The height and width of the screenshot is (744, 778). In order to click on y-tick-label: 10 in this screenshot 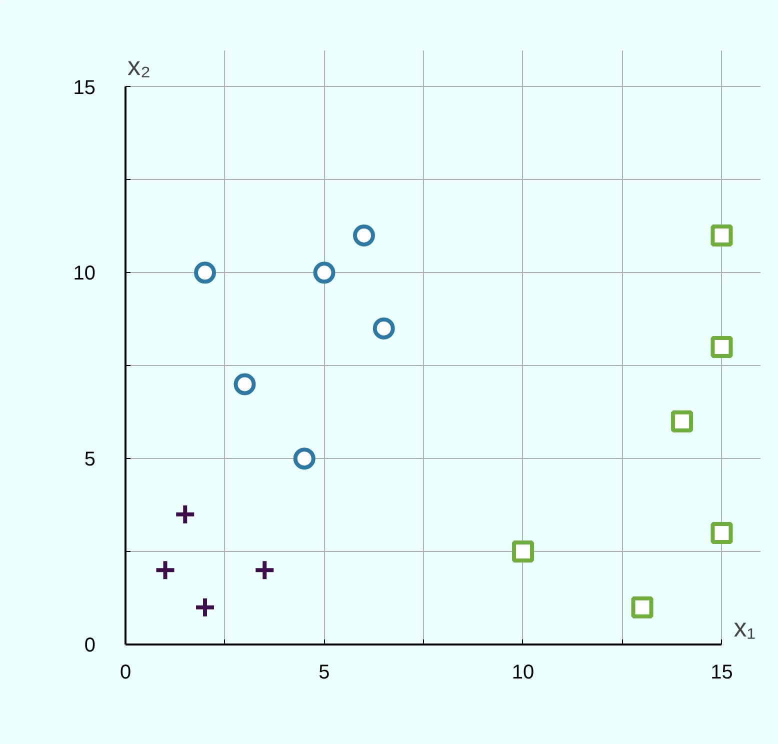, I will do `click(84, 273)`.